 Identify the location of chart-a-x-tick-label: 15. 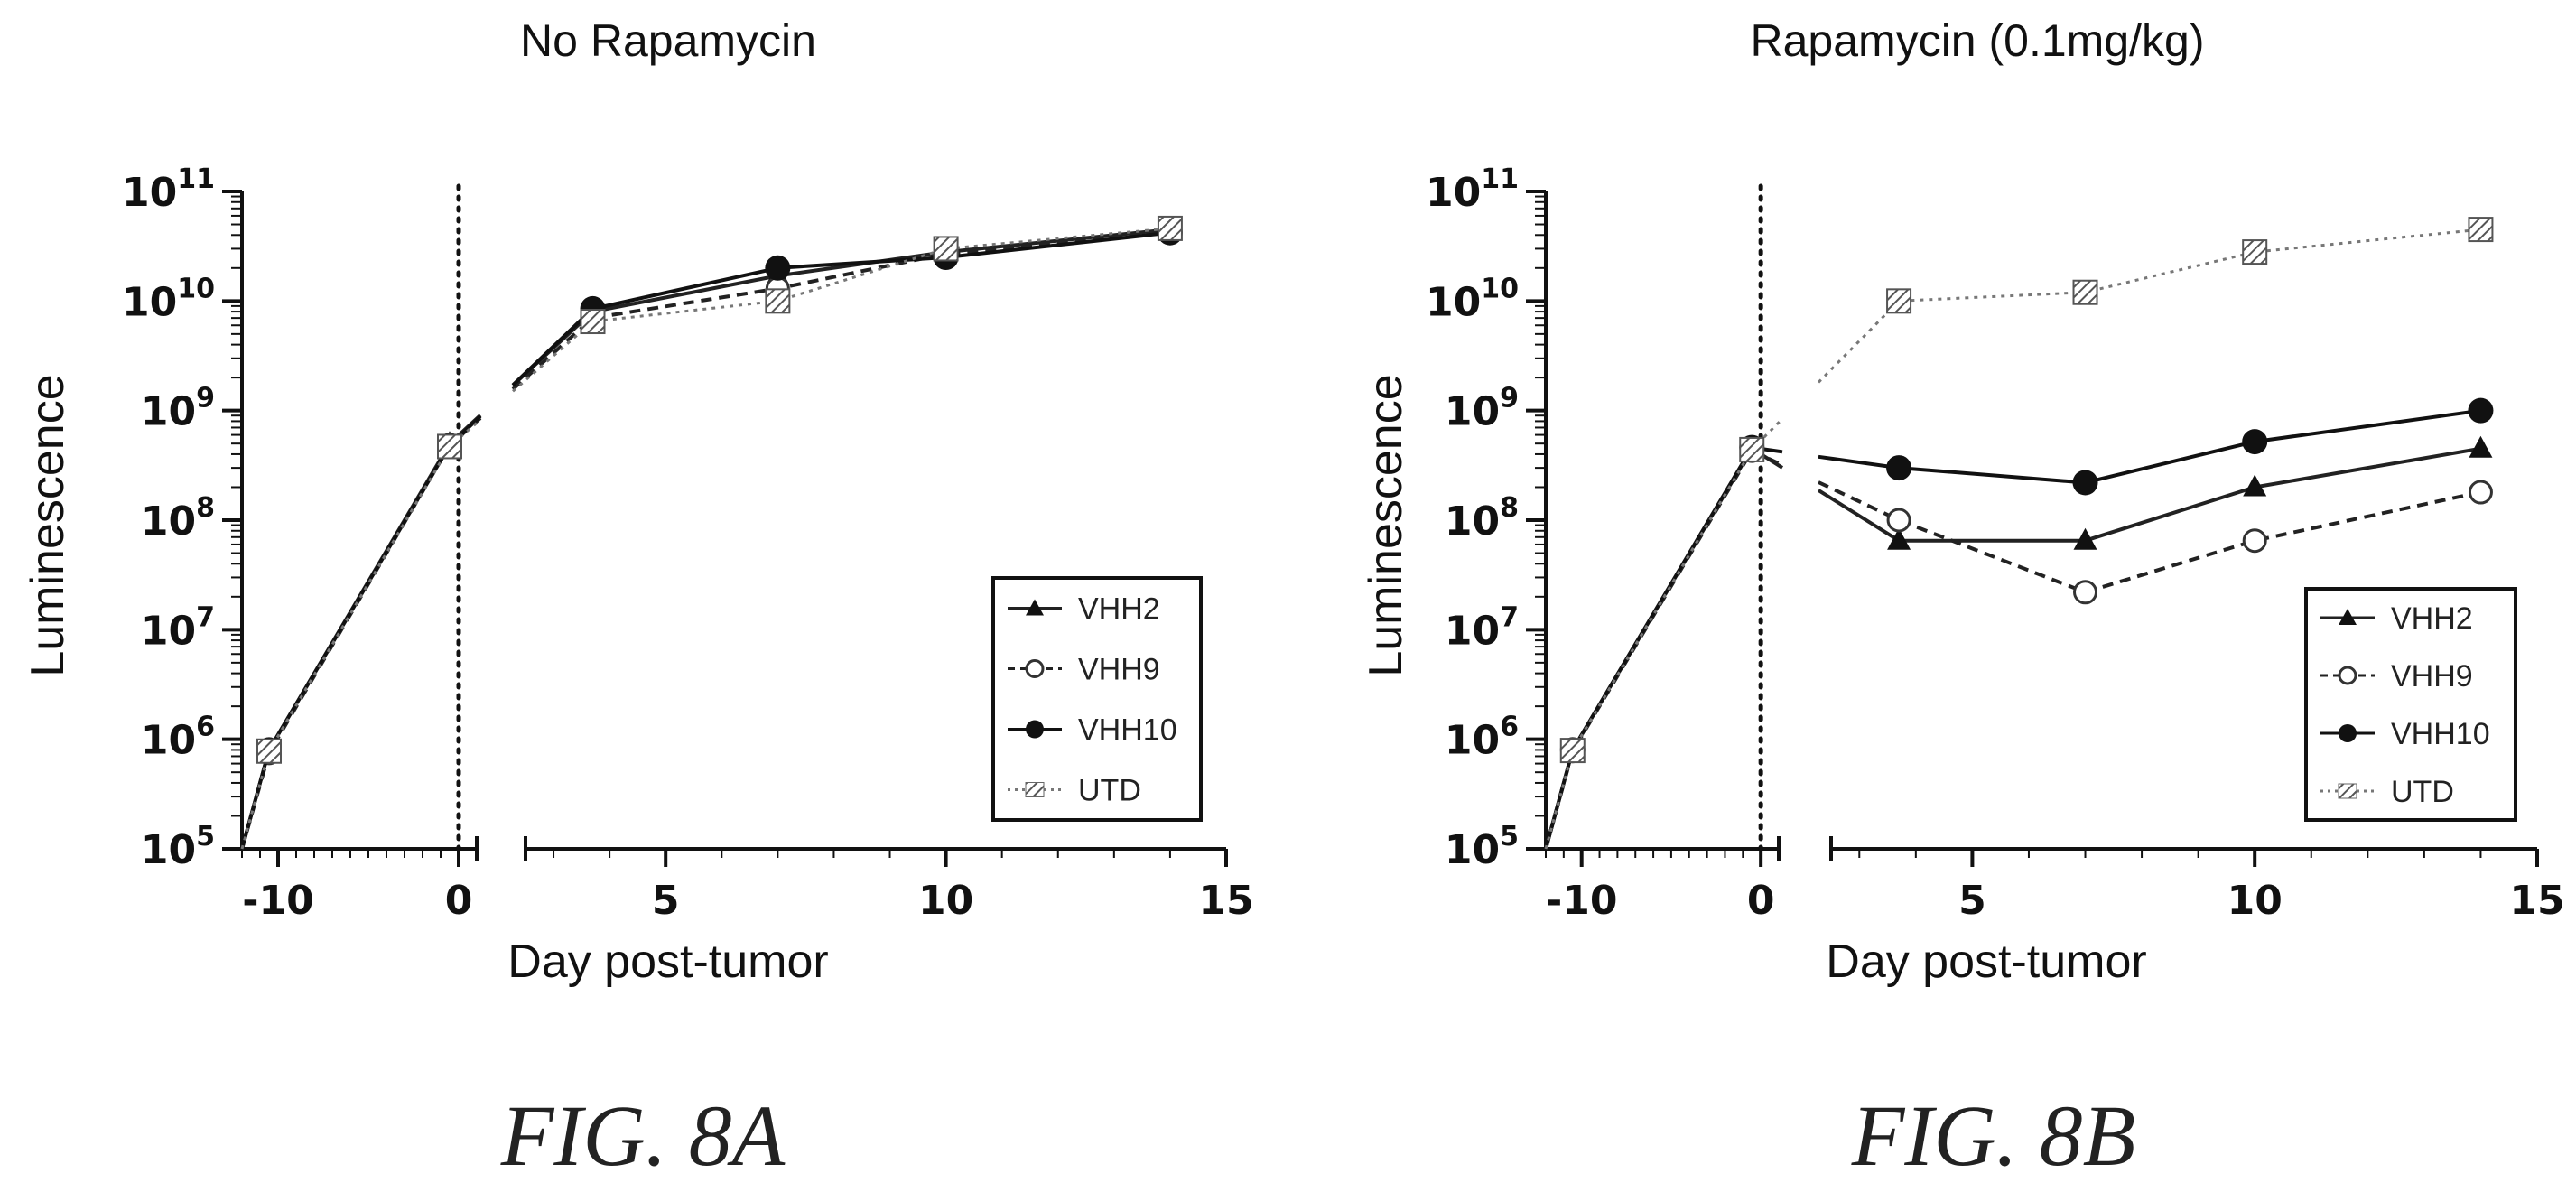
(1225, 901).